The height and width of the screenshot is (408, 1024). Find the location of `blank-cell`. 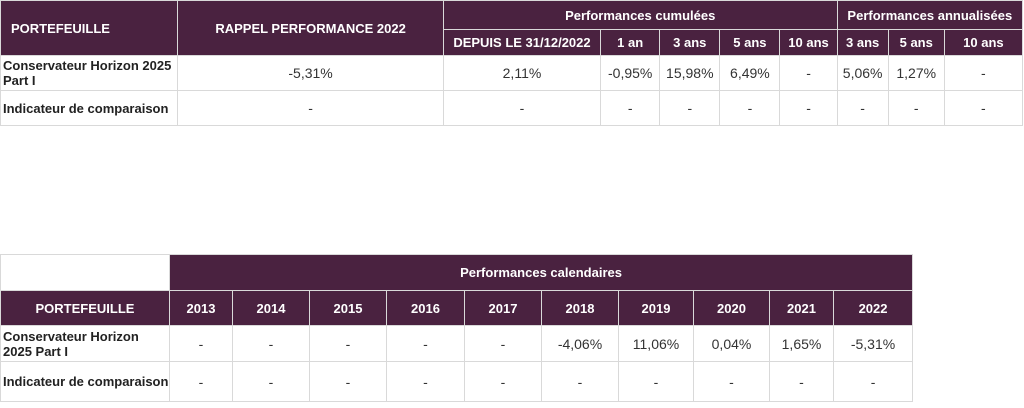

blank-cell is located at coordinates (85, 272).